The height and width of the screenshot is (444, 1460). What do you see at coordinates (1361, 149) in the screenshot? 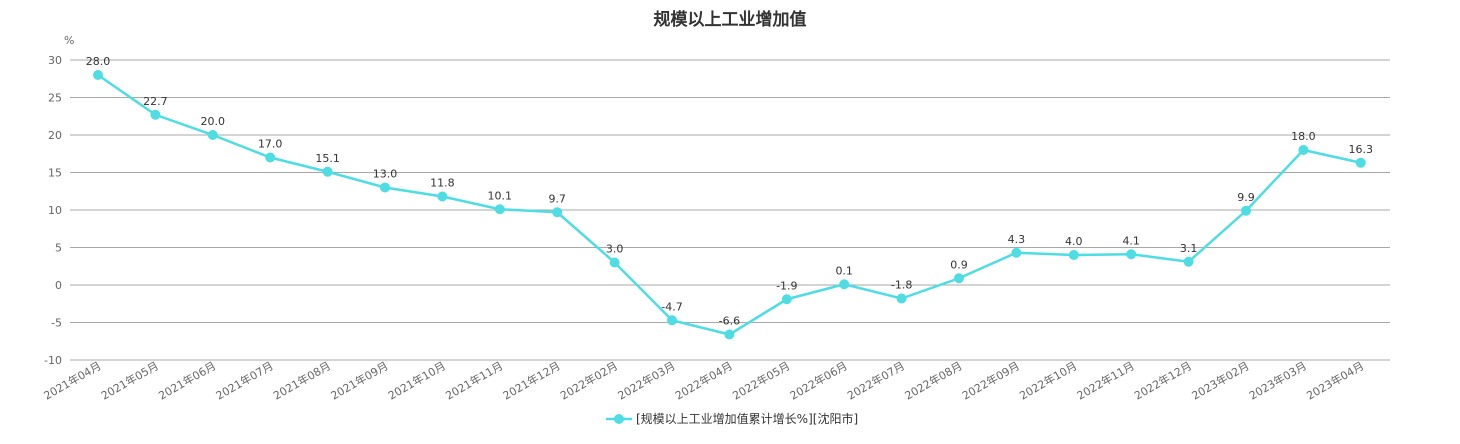
I see `data-label: 16.3` at bounding box center [1361, 149].